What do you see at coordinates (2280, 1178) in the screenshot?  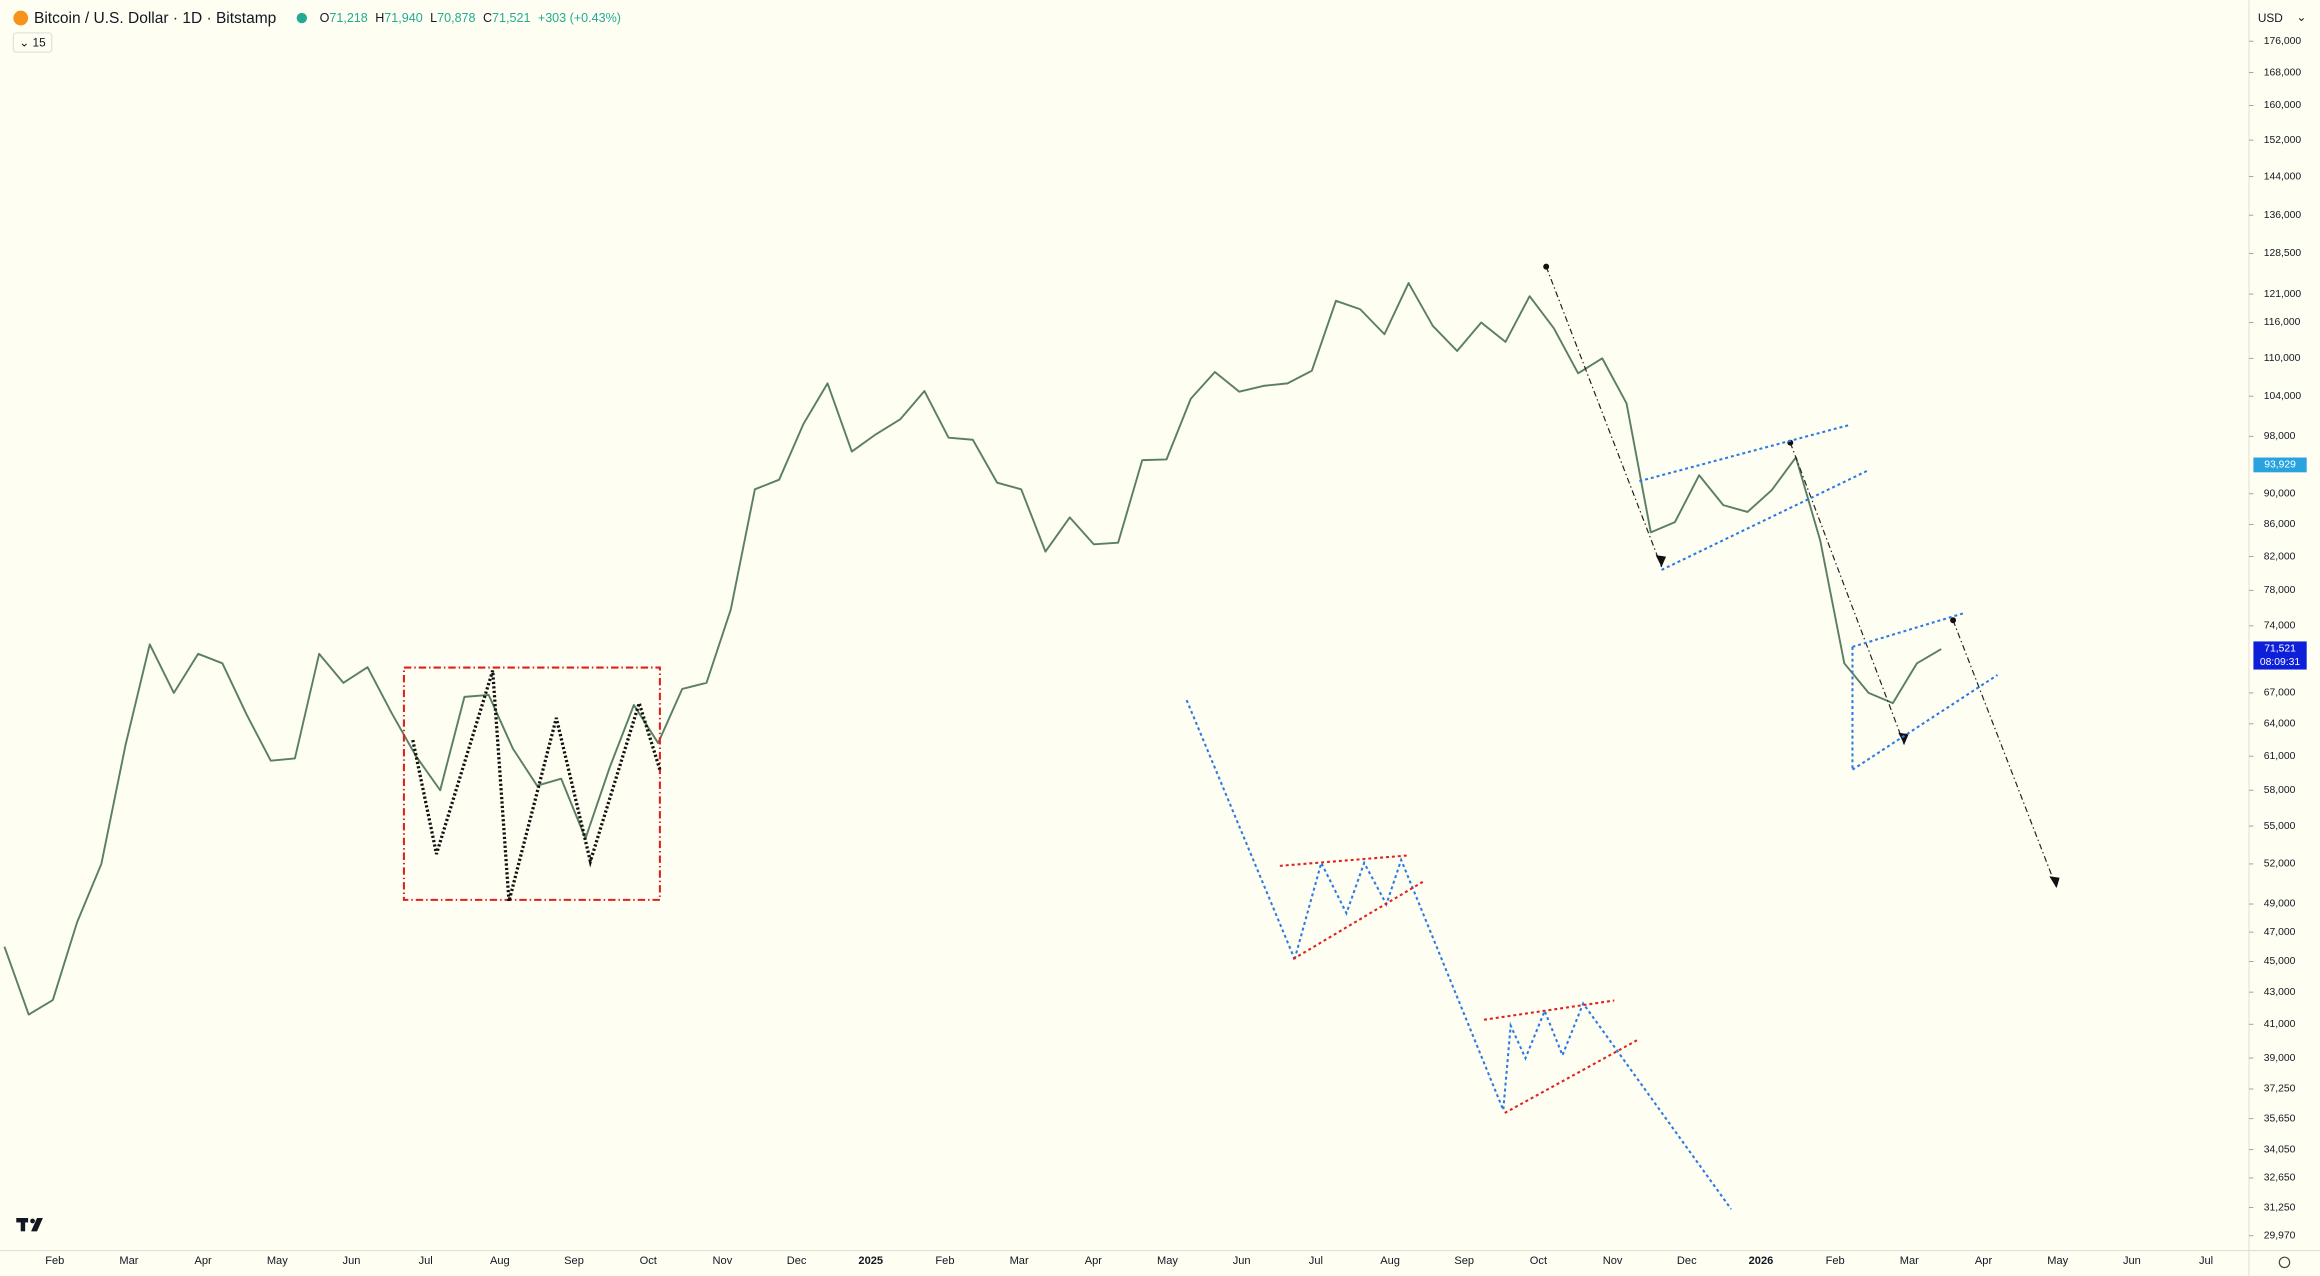 I see `y-tick-label: 32,650` at bounding box center [2280, 1178].